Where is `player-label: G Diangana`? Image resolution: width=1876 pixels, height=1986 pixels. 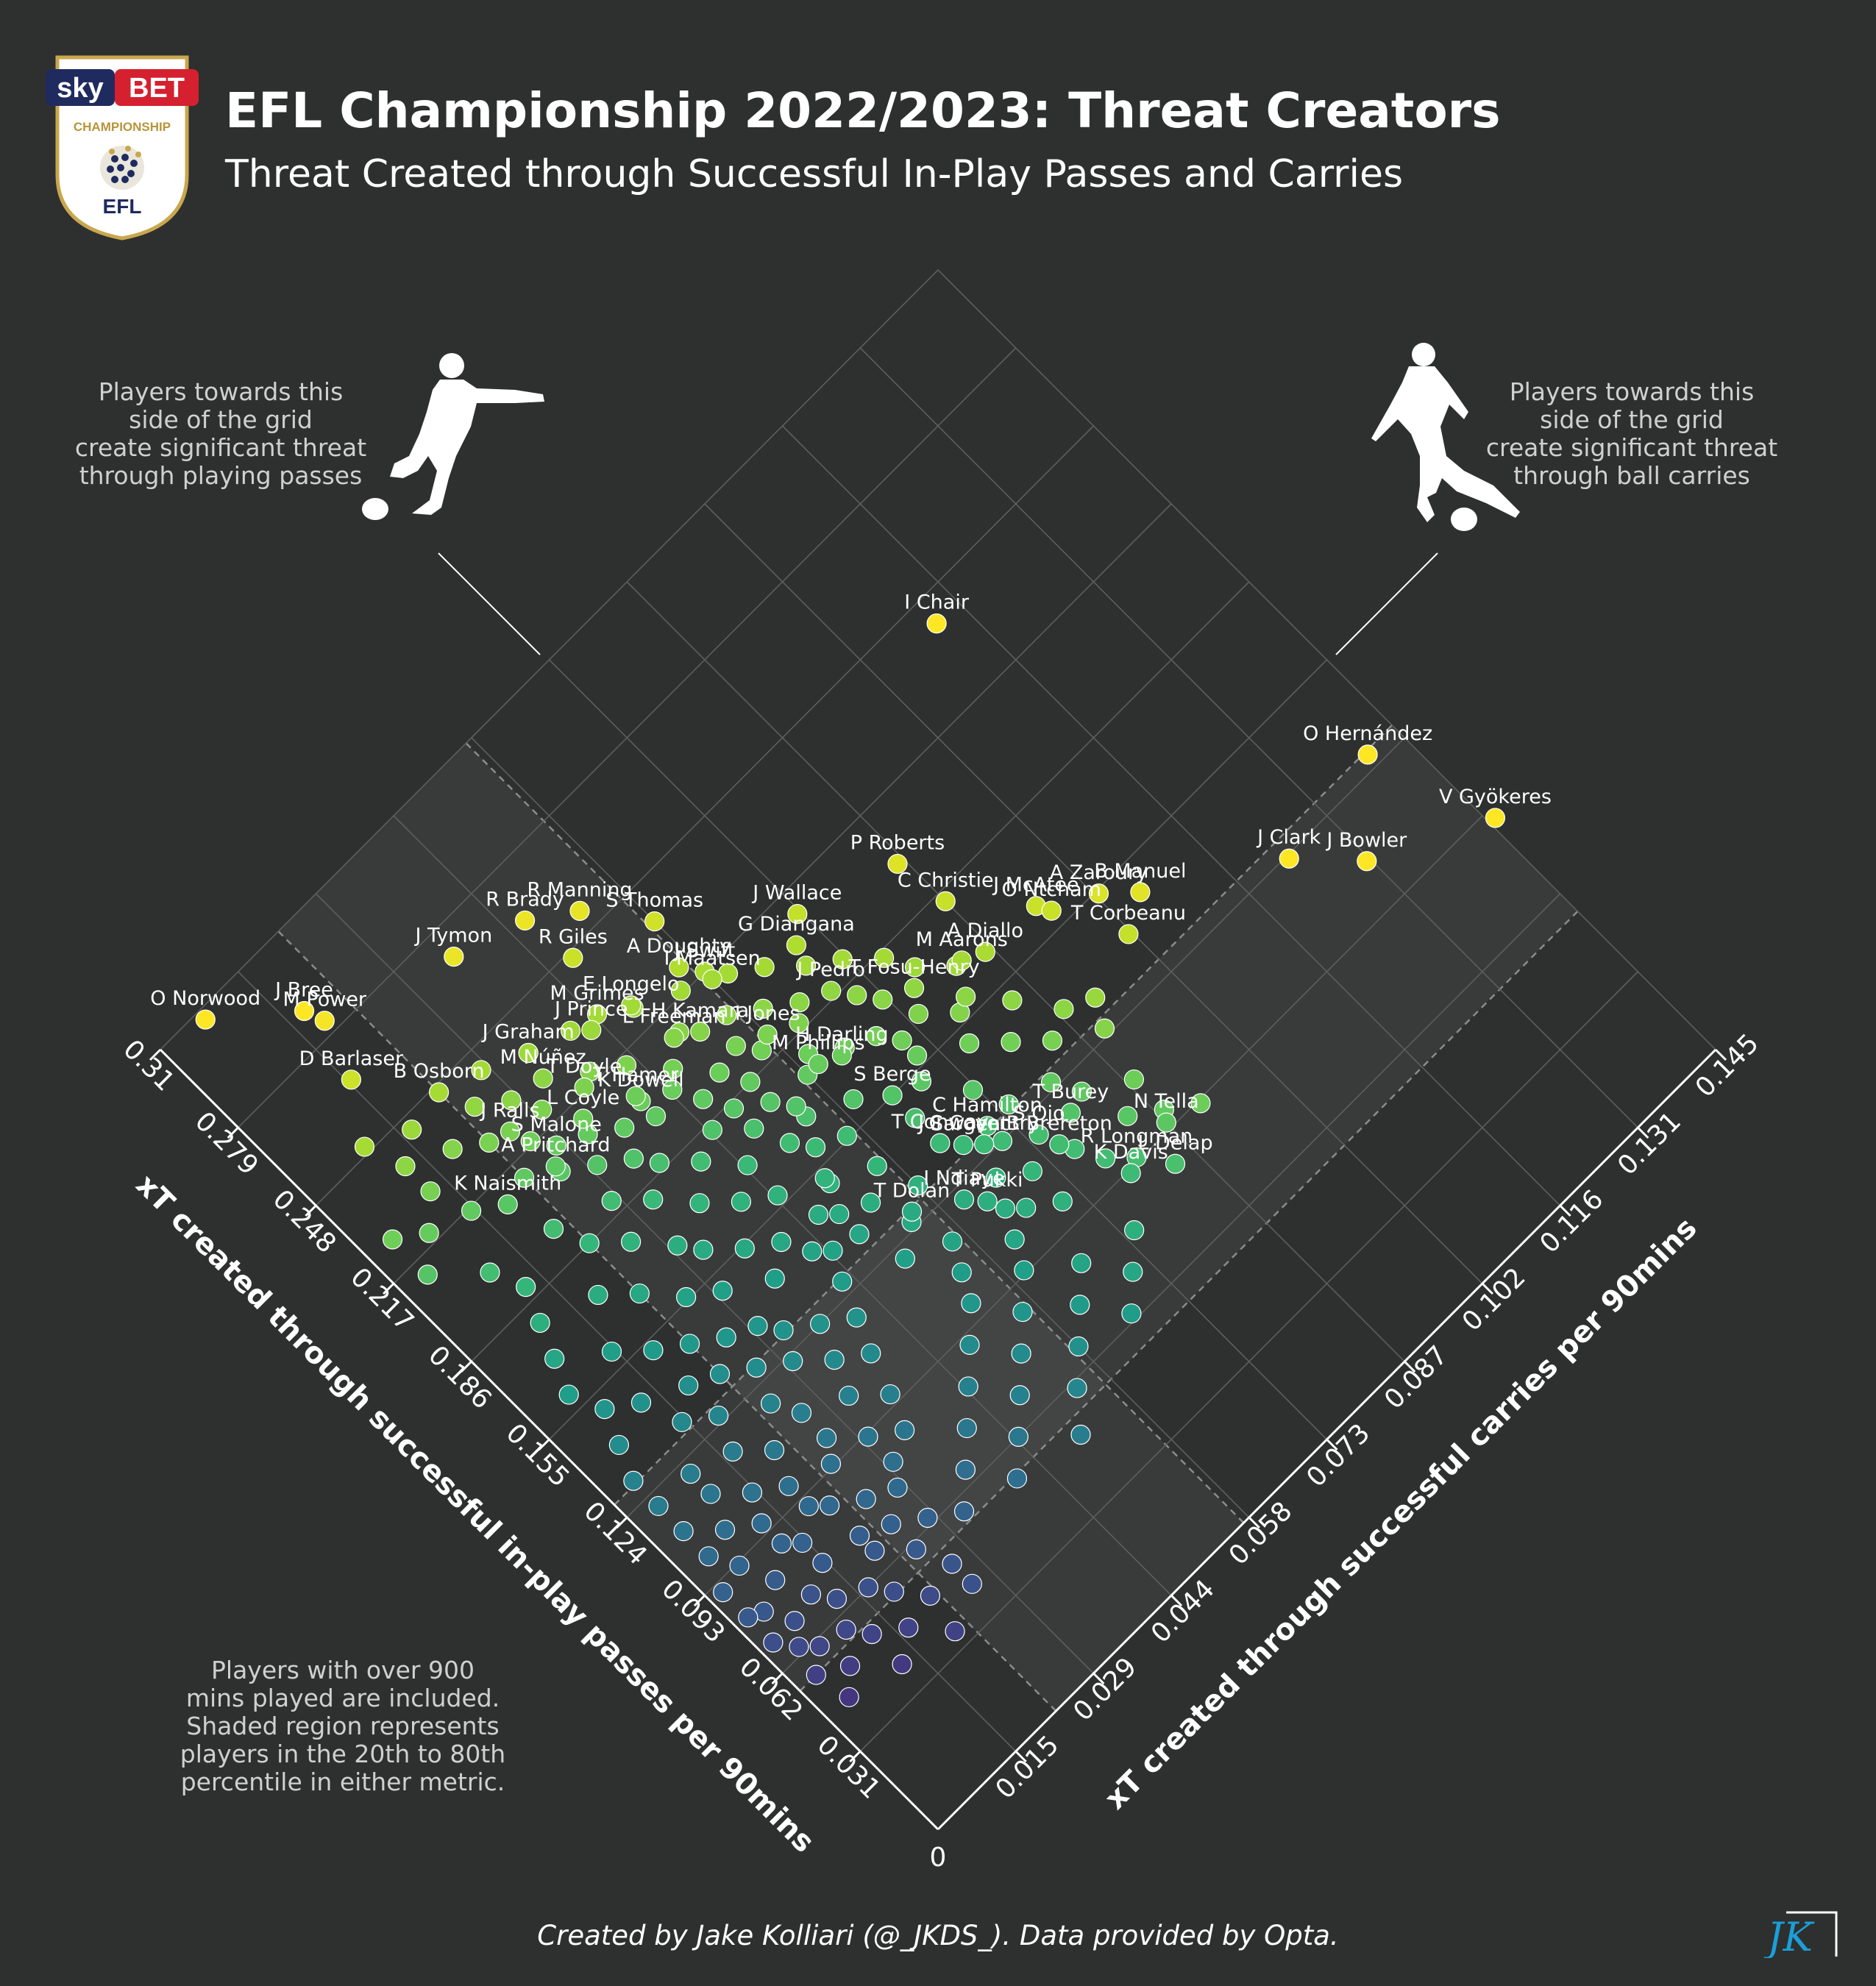 player-label: G Diangana is located at coordinates (796, 924).